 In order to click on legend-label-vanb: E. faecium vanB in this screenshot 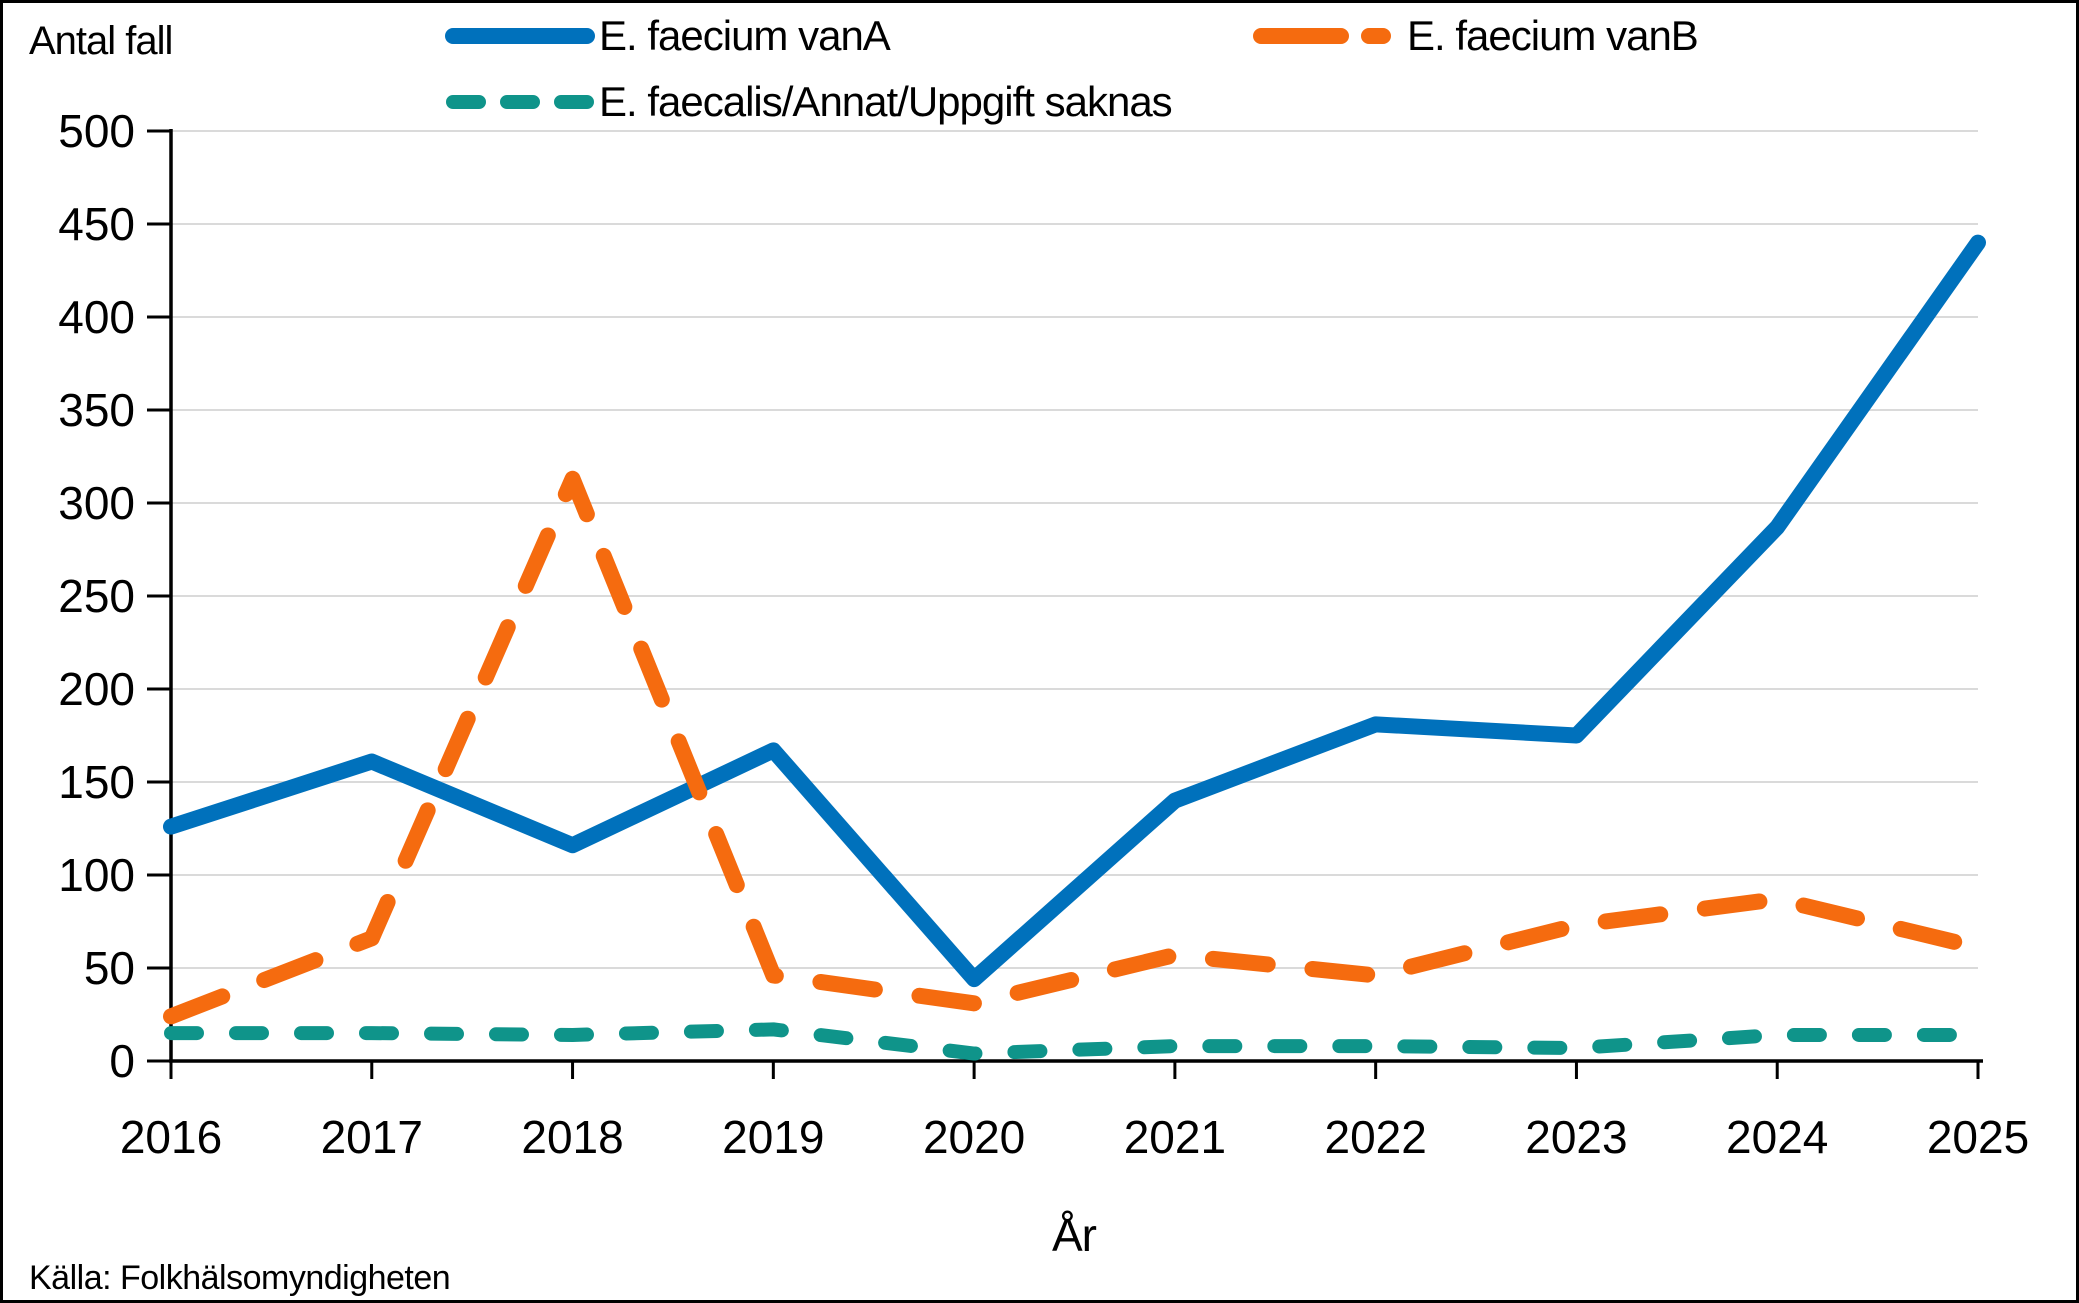, I will do `click(1553, 35)`.